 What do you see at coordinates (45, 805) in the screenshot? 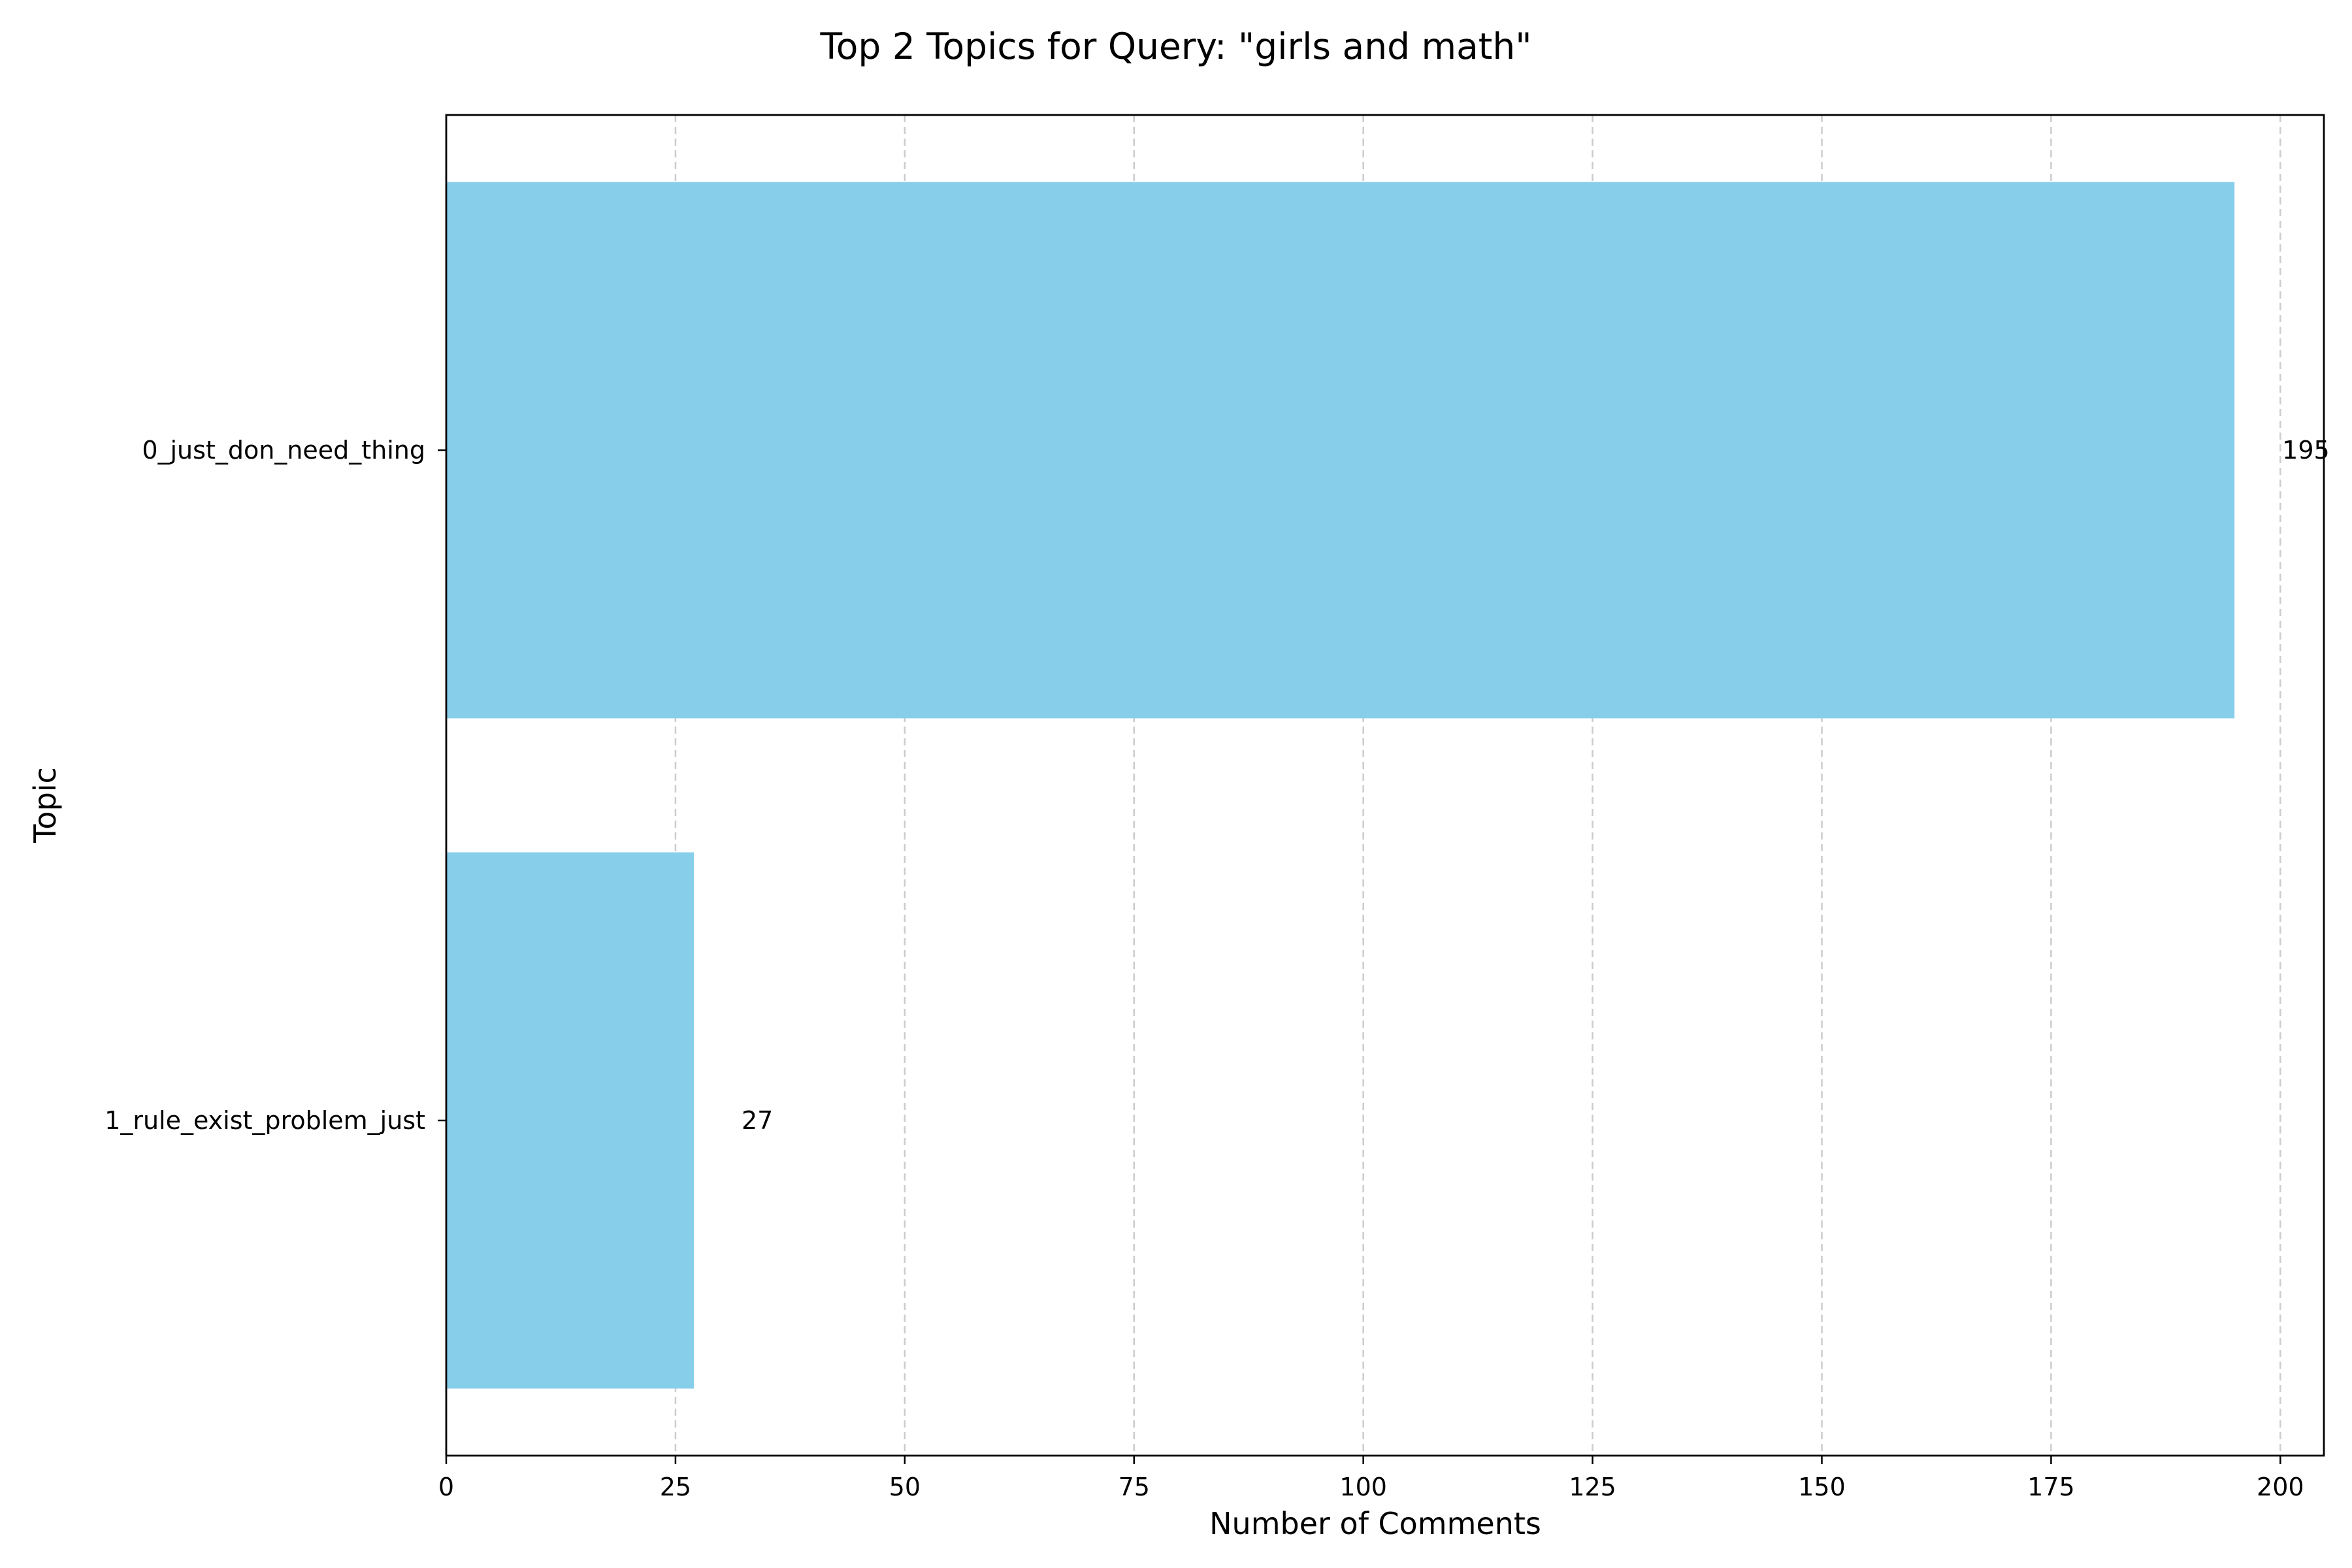
I see `y-axis-label: Topic` at bounding box center [45, 805].